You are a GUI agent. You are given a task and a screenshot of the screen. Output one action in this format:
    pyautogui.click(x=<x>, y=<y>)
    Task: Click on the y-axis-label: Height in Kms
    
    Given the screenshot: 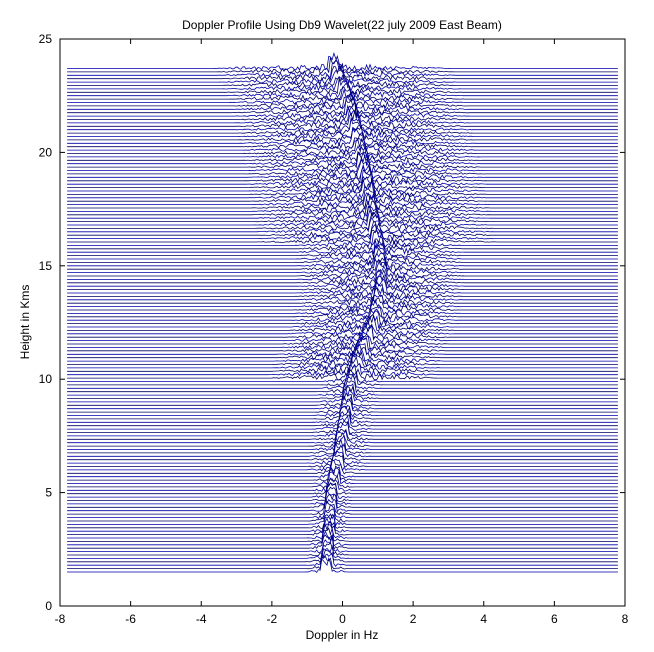 What is the action you would take?
    pyautogui.click(x=25, y=322)
    